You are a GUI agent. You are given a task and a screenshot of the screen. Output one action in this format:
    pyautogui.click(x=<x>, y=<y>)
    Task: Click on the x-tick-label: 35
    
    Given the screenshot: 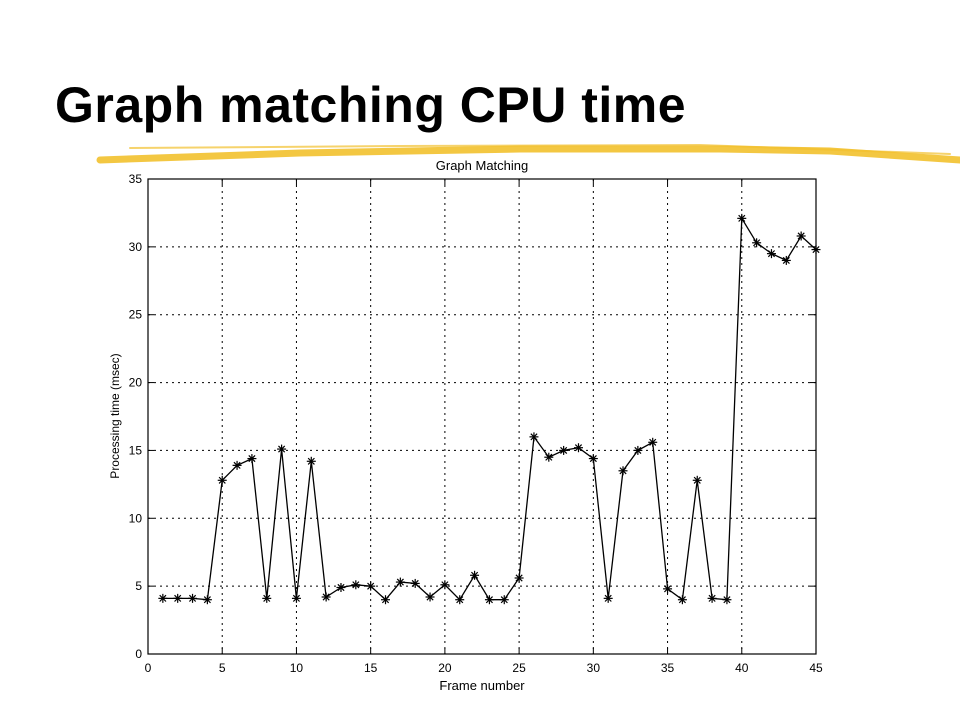 What is the action you would take?
    pyautogui.click(x=668, y=668)
    